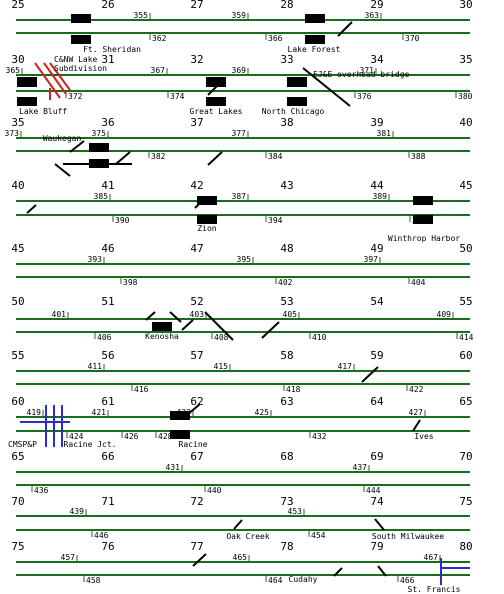 The width and height of the screenshot is (504, 594). I want to click on subdivision-label: C&NW Lake, so click(76, 59).